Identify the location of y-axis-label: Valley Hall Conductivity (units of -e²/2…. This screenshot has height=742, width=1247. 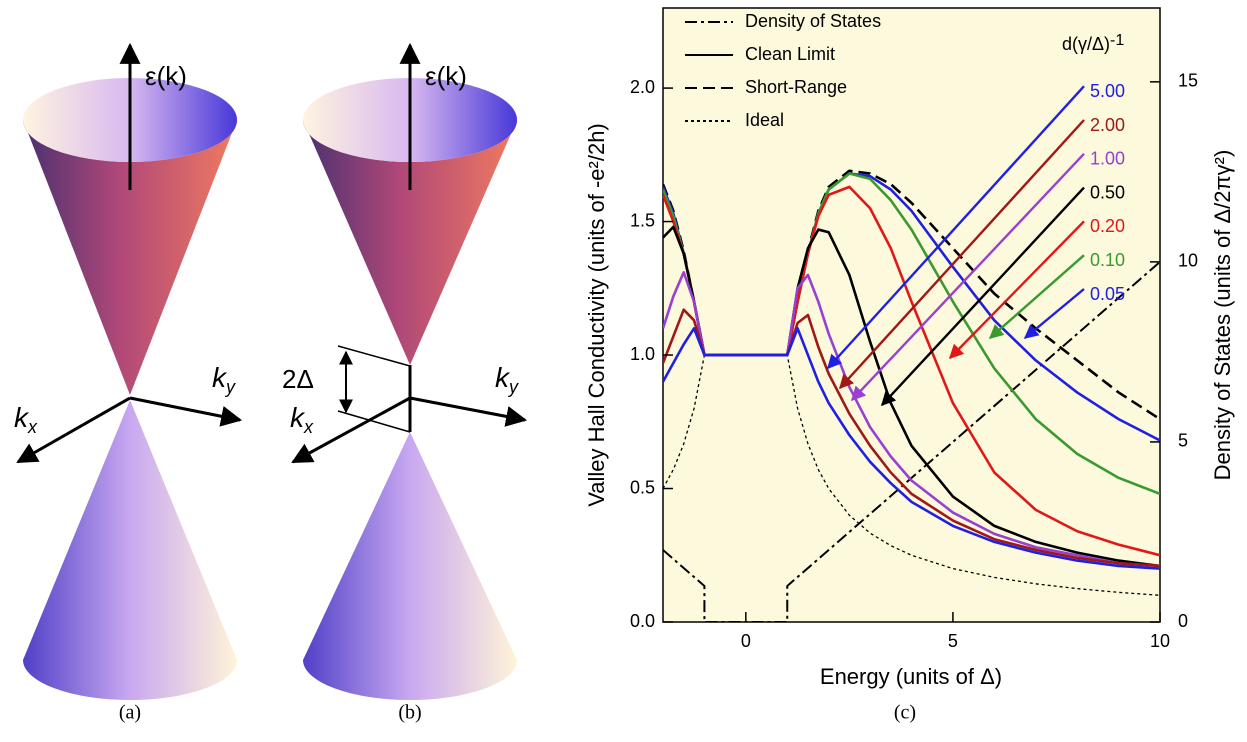
(596, 315).